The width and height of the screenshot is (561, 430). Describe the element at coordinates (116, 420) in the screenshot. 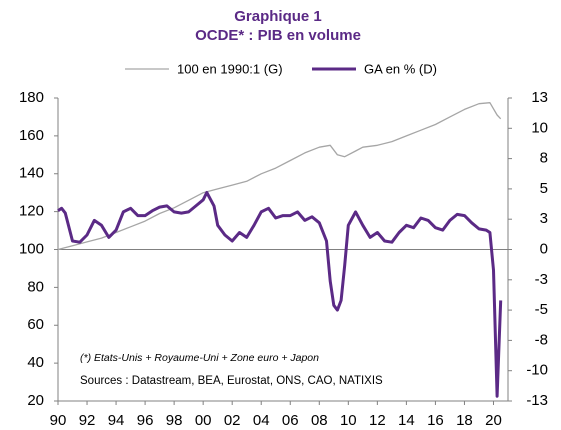

I see `x-tick-label: 94` at that location.